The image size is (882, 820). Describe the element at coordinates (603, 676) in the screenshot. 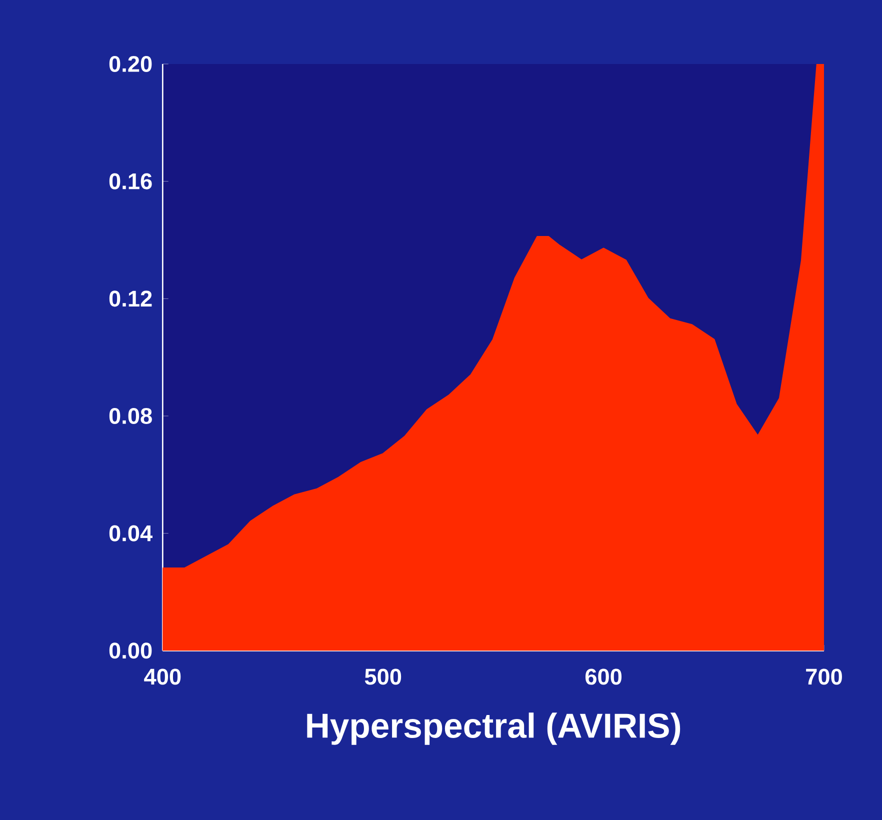

I see `x-tick-label: 600` at that location.